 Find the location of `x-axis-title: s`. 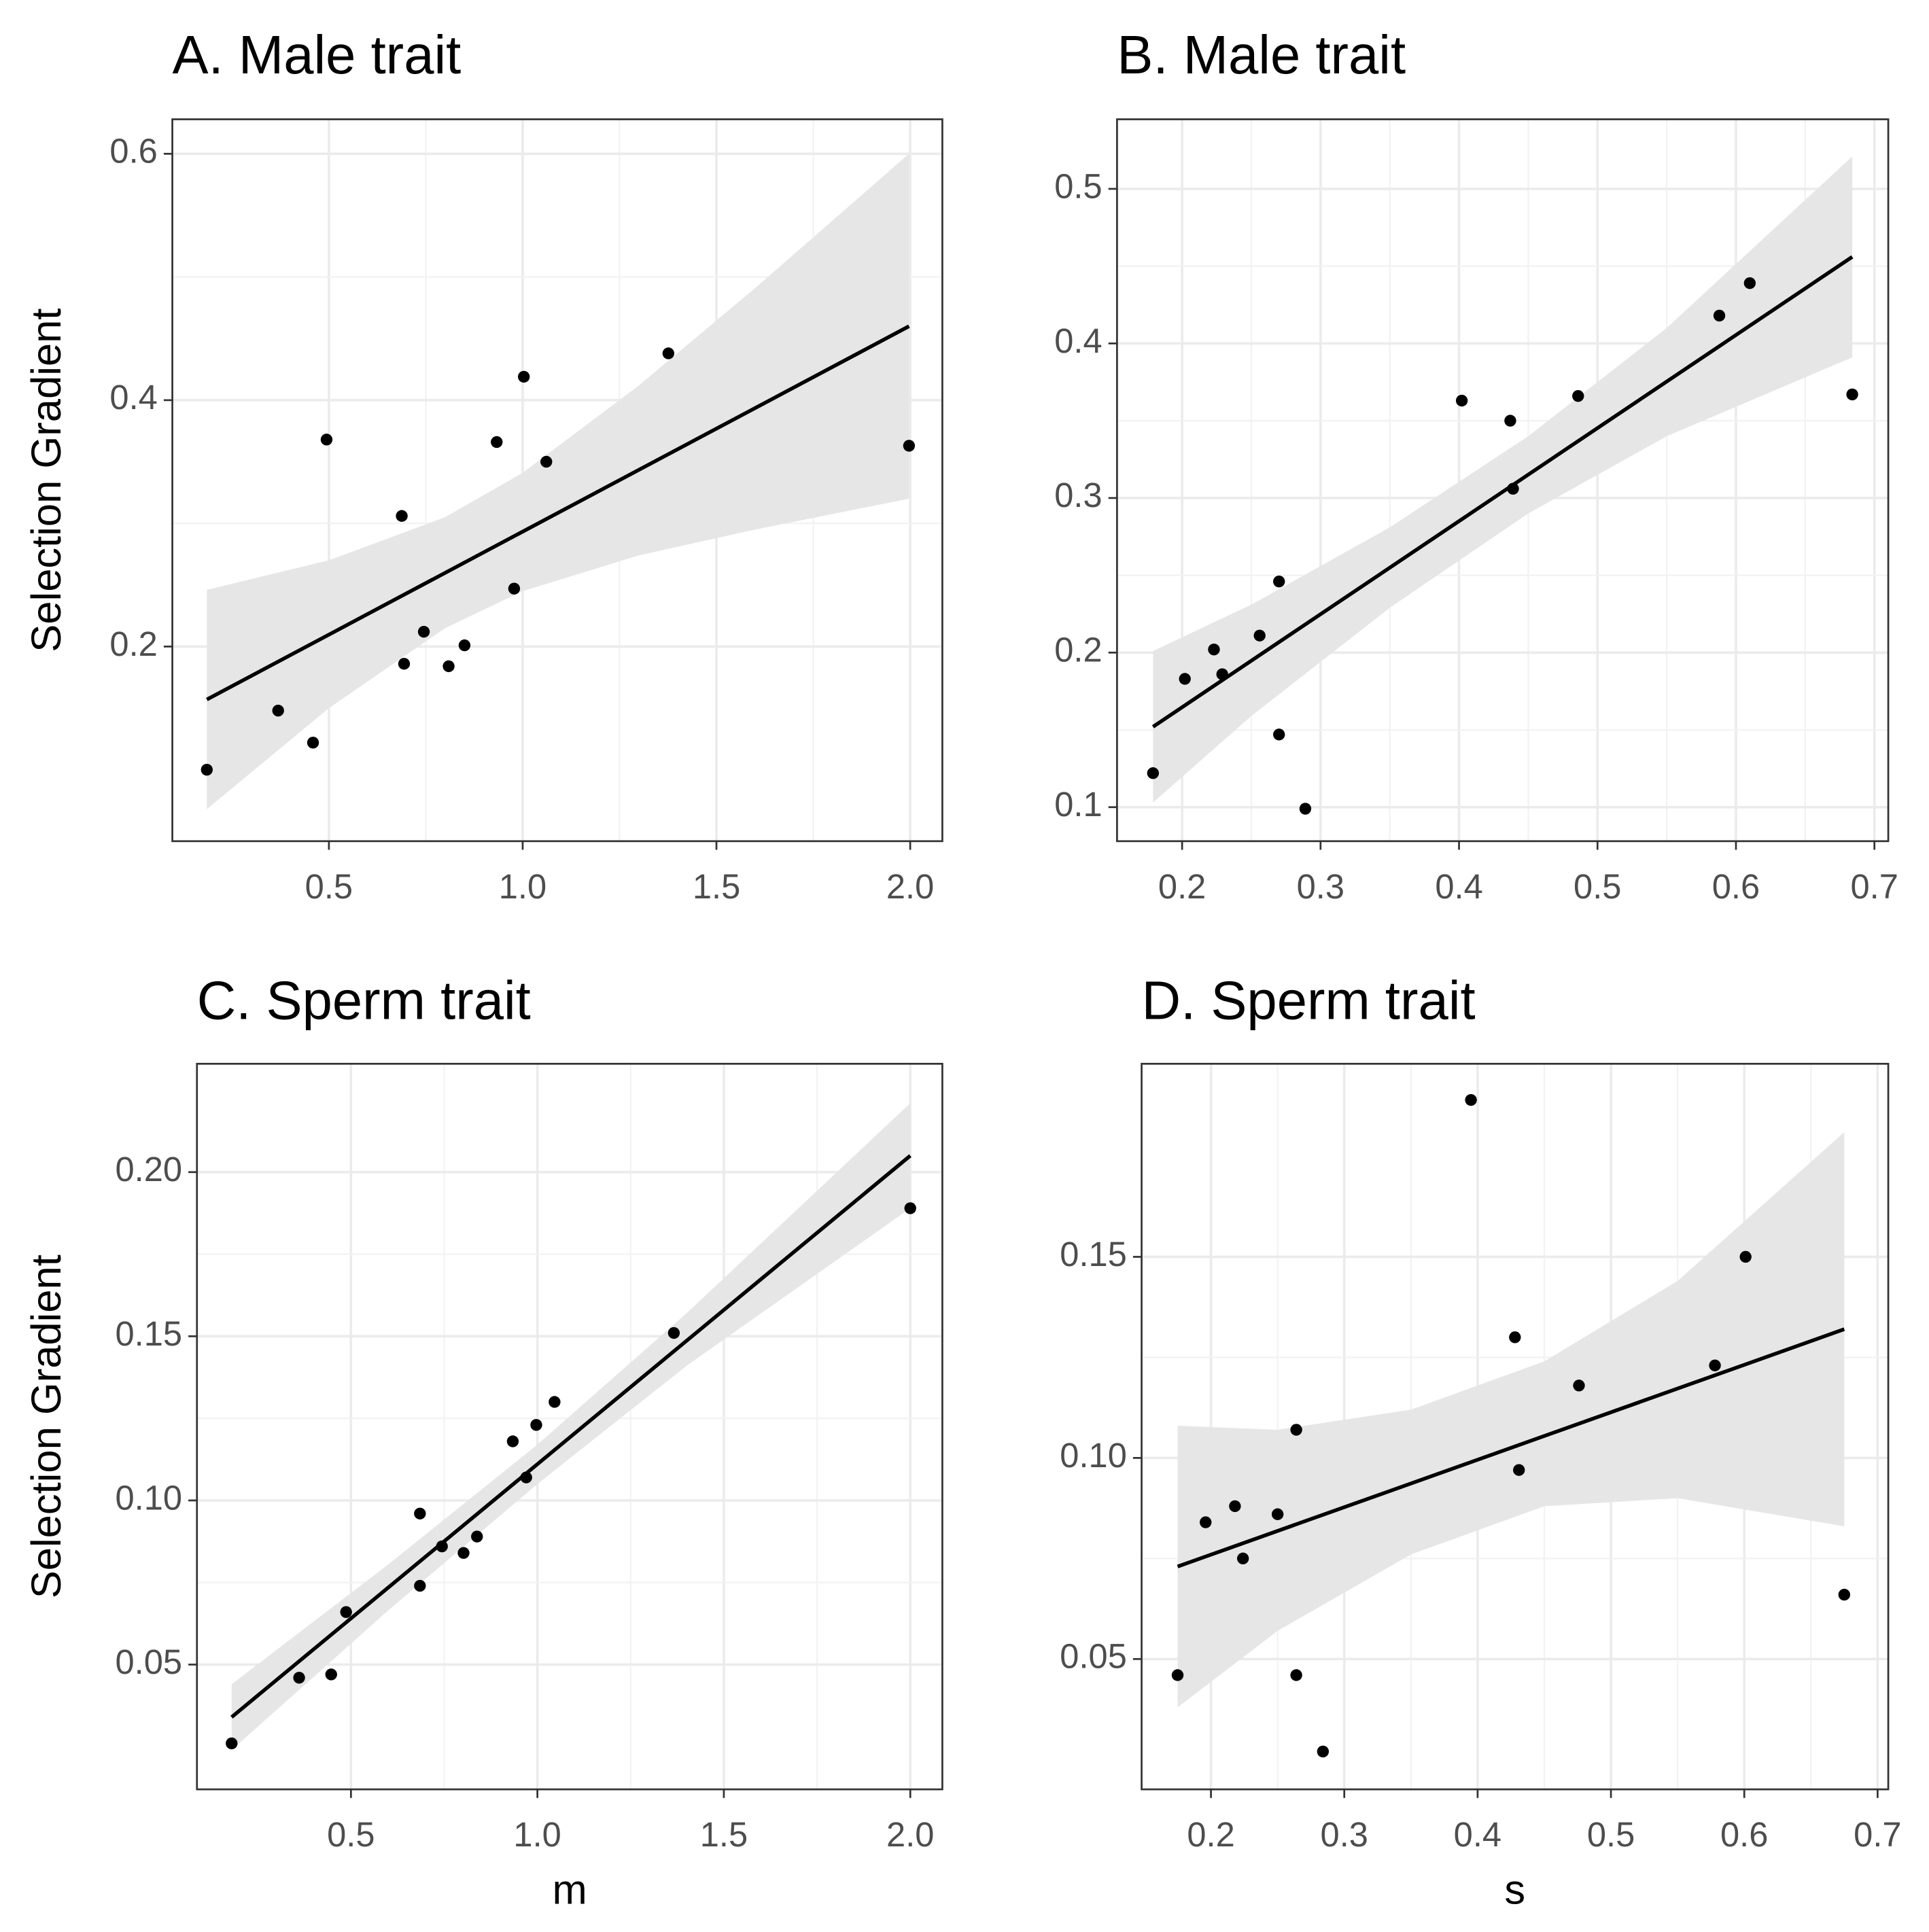

x-axis-title: s is located at coordinates (1515, 1889).